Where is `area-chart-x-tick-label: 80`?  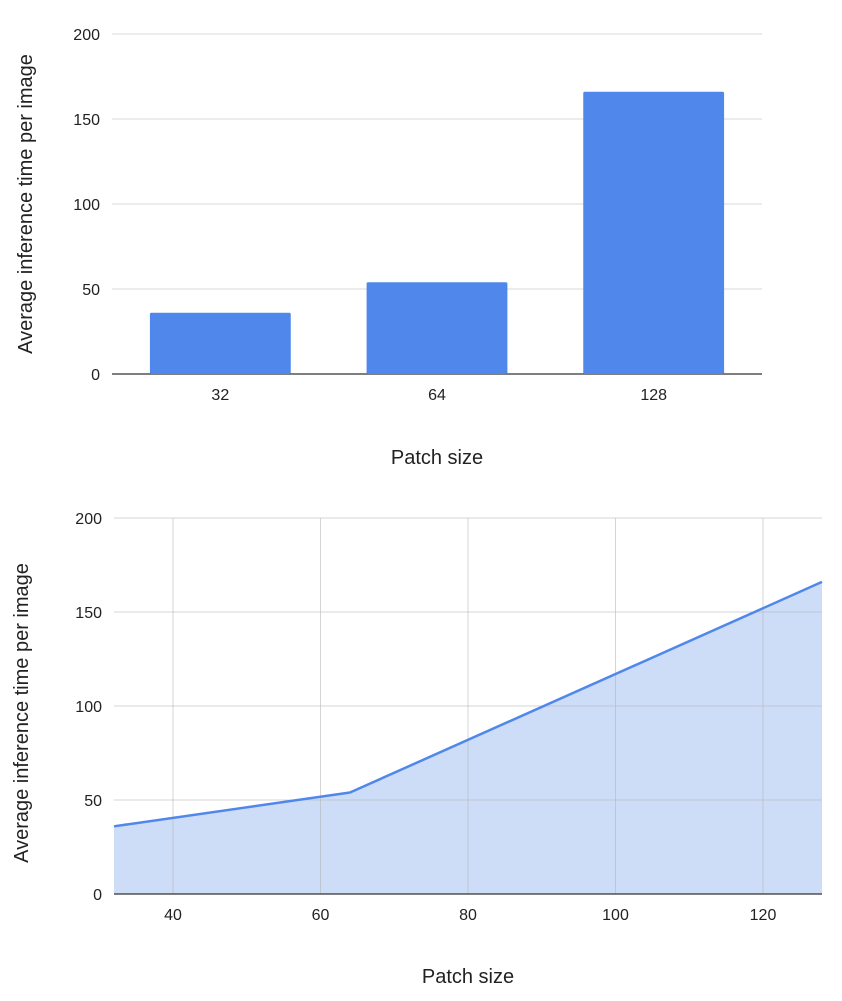
area-chart-x-tick-label: 80 is located at coordinates (468, 915).